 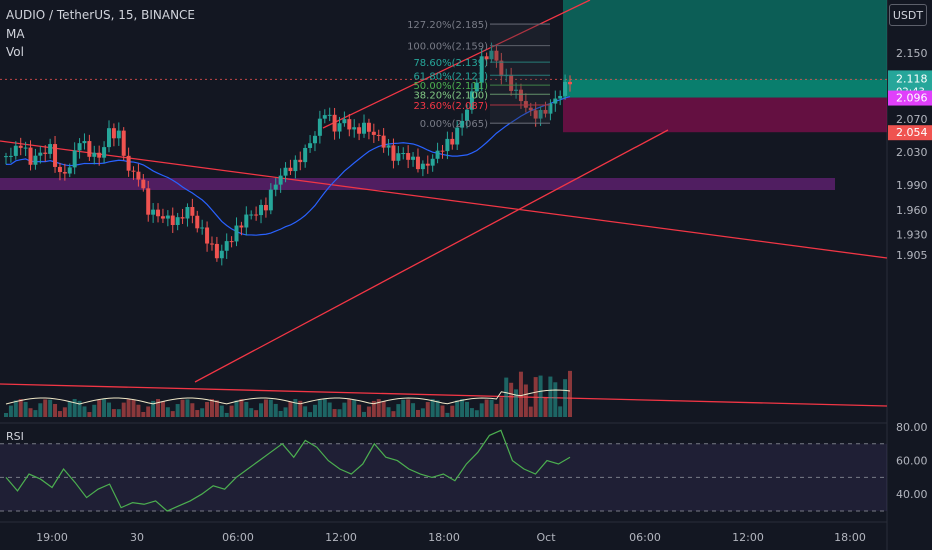 What do you see at coordinates (912, 210) in the screenshot?
I see `price-tick-label: 1.960` at bounding box center [912, 210].